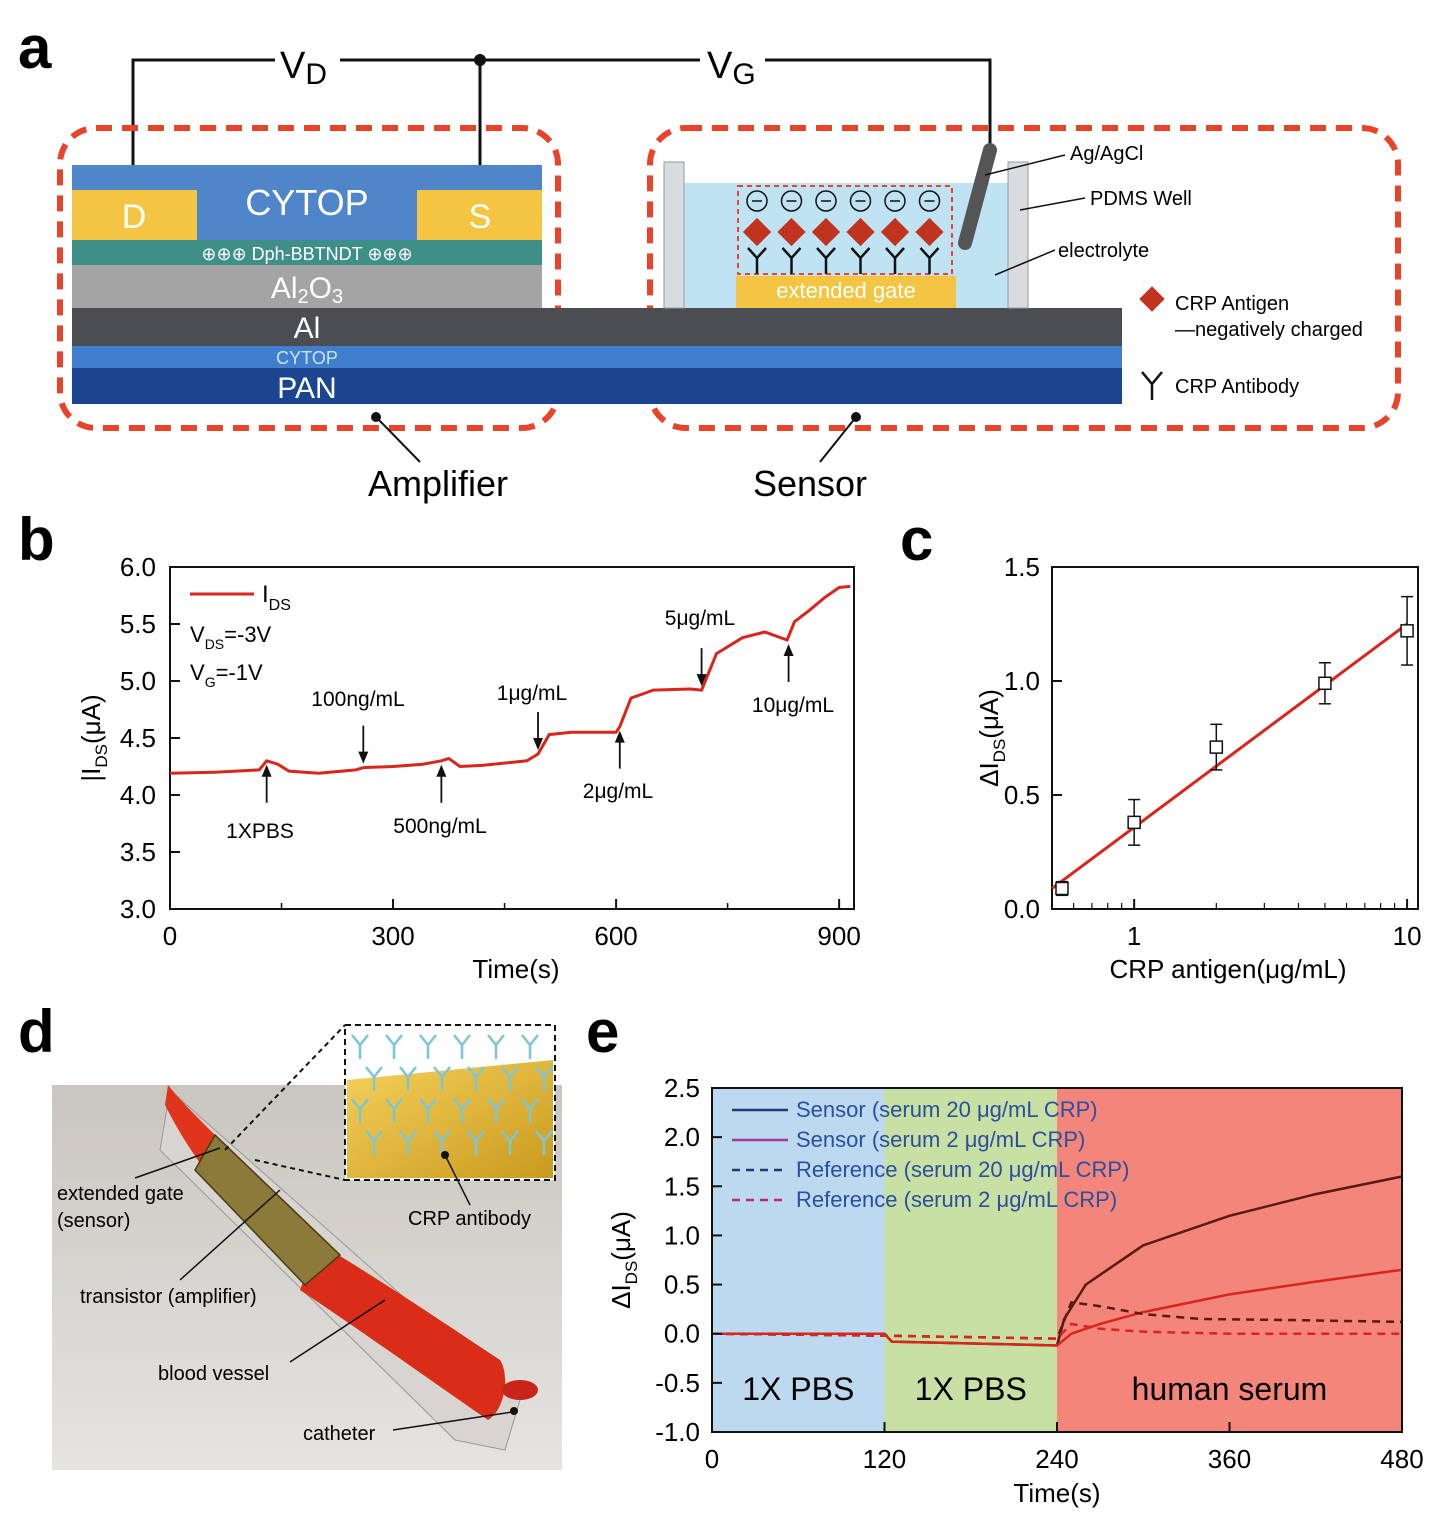  I want to click on y-tick-label: 3.5, so click(138, 852).